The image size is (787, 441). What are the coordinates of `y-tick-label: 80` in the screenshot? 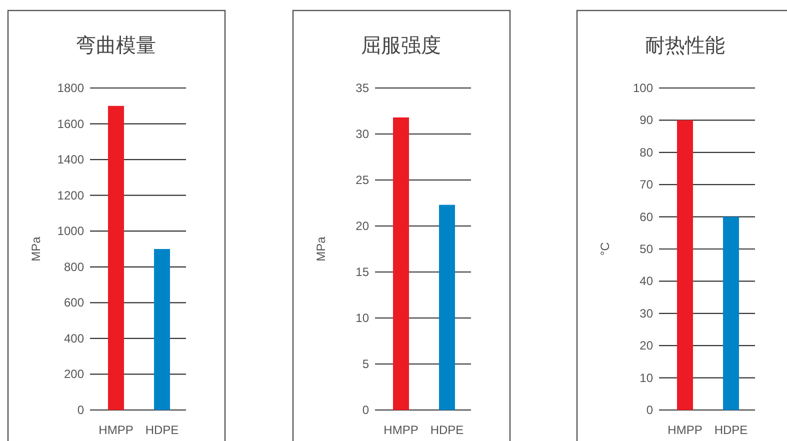 It's located at (647, 152).